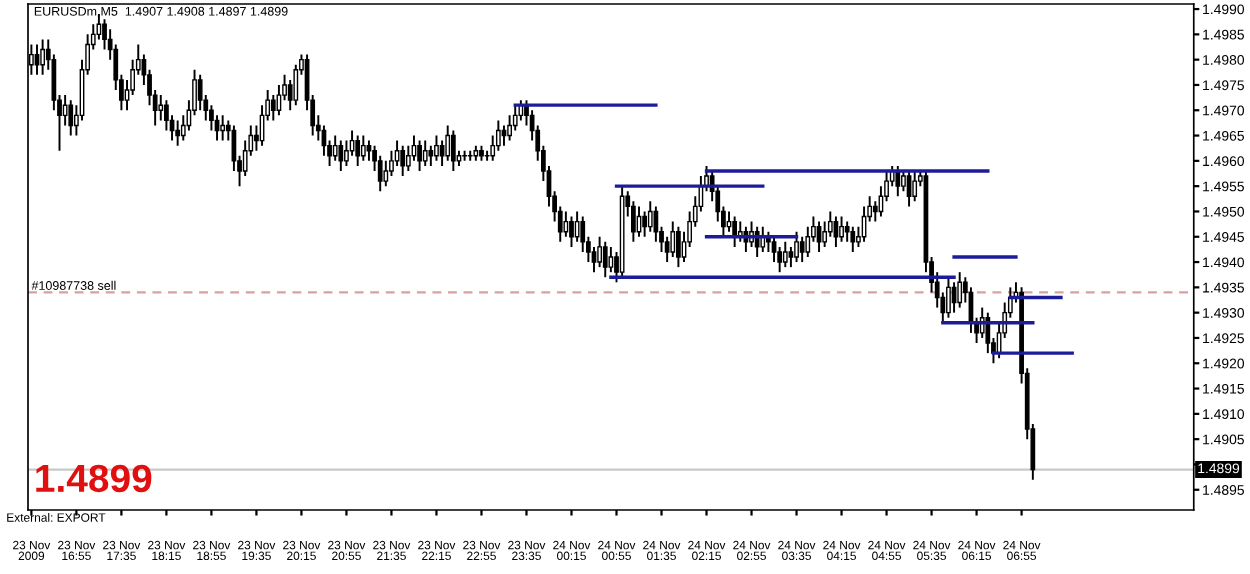 This screenshot has height=574, width=1250. I want to click on annotation: 1.4899, so click(94, 478).